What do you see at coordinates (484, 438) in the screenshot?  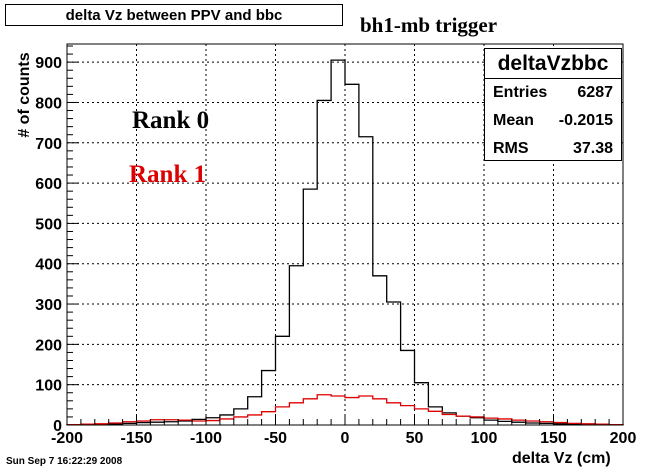 I see `x-tick-label: 100` at bounding box center [484, 438].